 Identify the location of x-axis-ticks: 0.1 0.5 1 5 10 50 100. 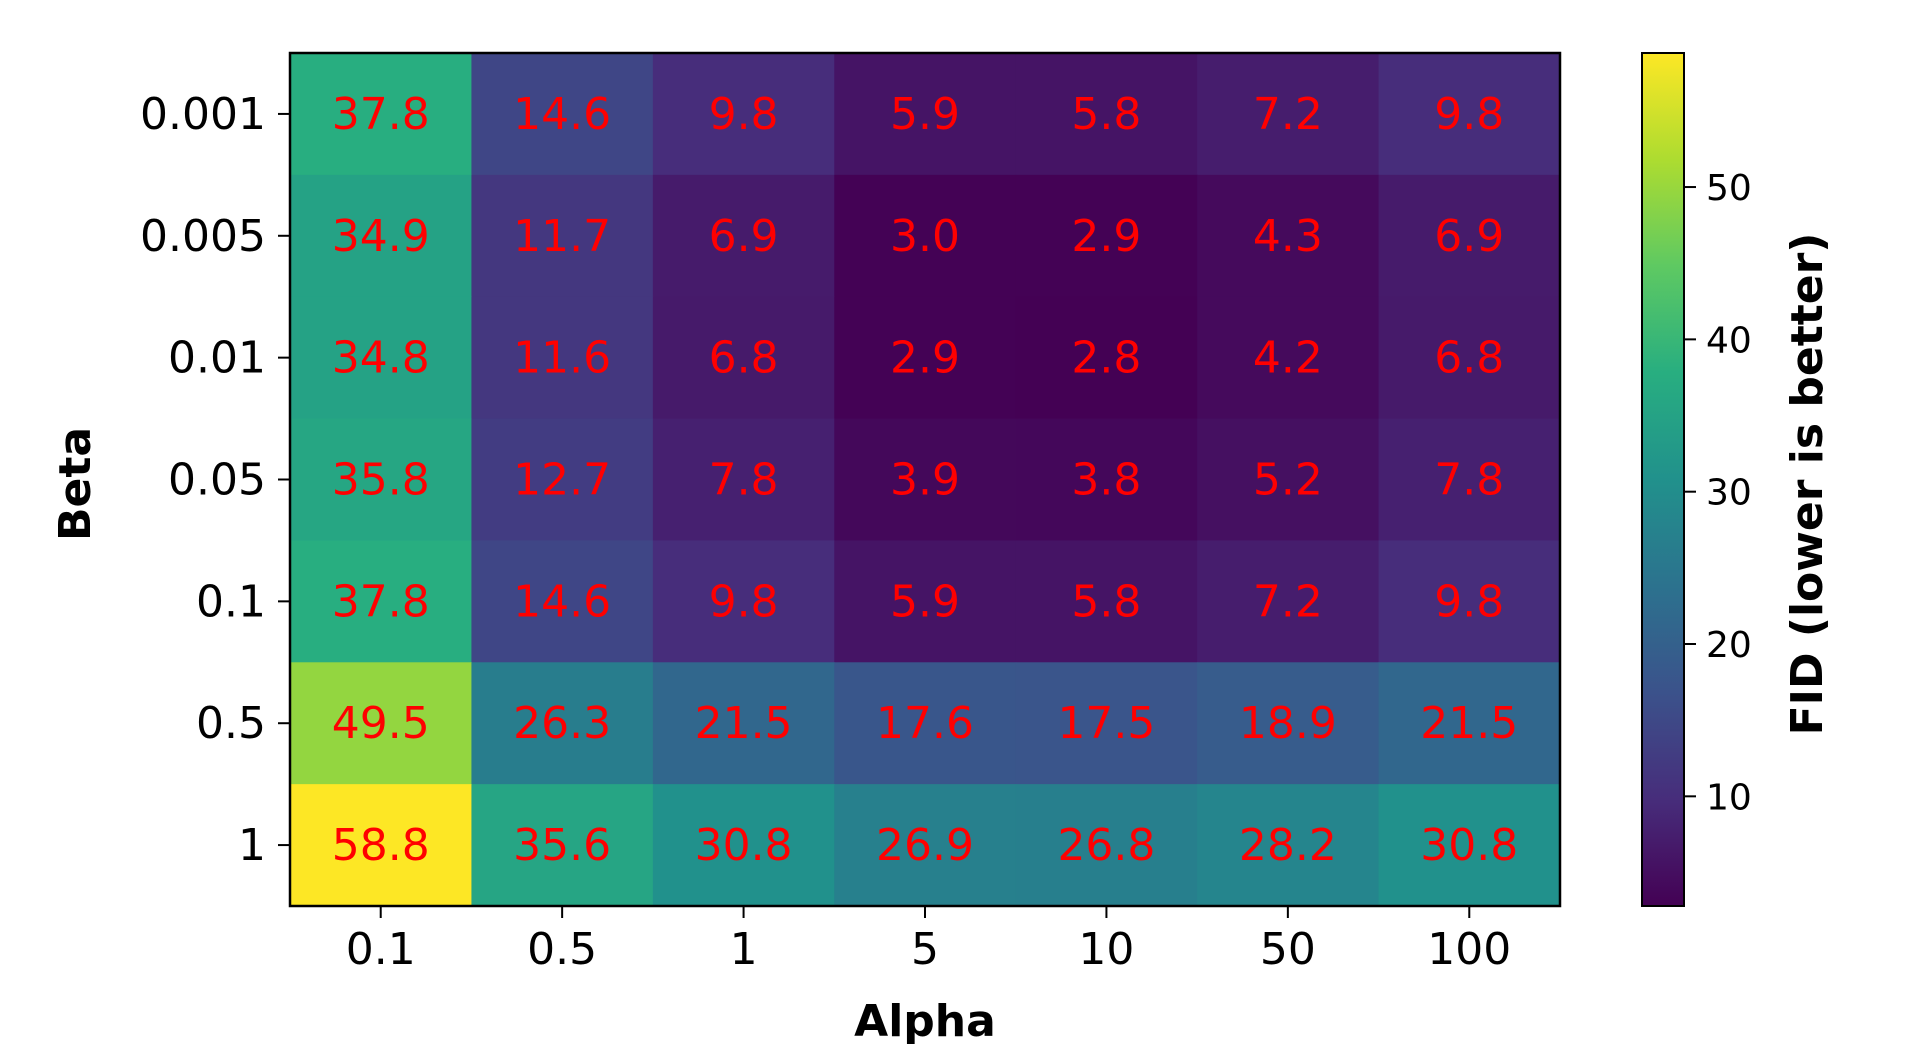
(928, 940).